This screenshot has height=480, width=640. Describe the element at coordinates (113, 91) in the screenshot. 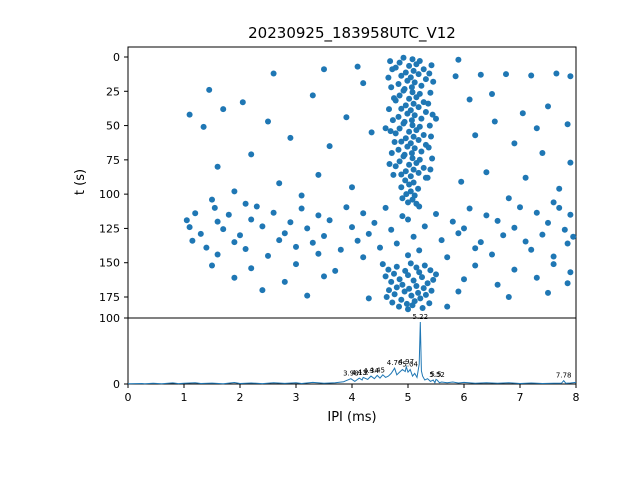

I see `tick-label: 25` at that location.